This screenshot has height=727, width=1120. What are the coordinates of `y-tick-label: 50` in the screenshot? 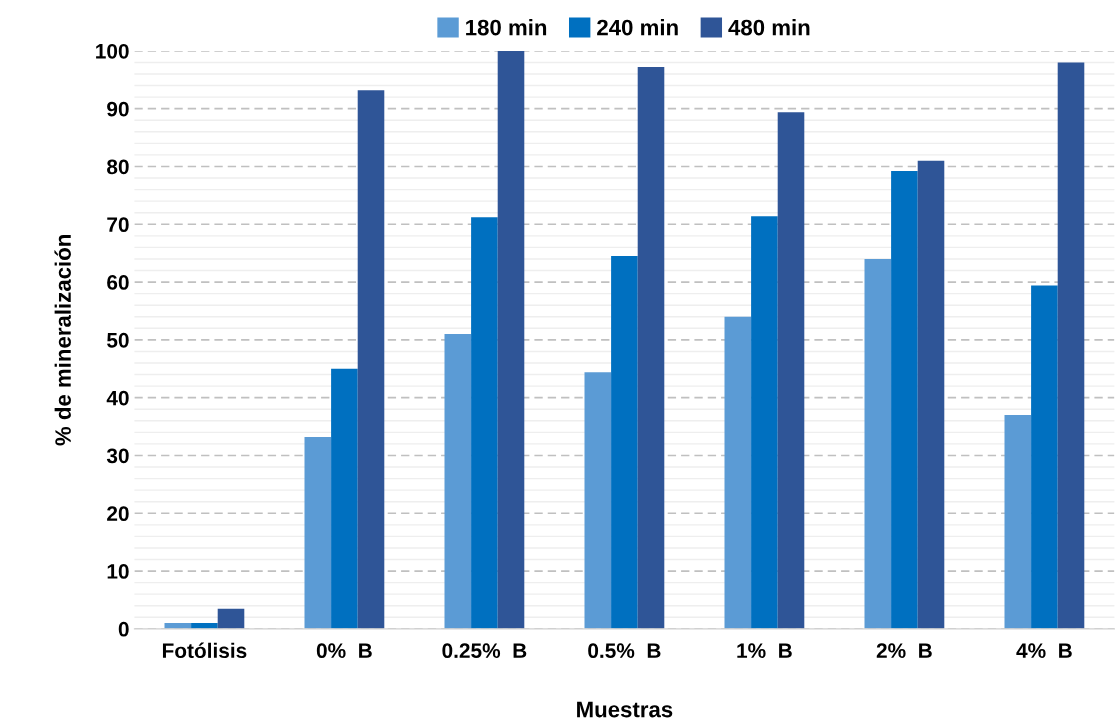 It's located at (118, 340).